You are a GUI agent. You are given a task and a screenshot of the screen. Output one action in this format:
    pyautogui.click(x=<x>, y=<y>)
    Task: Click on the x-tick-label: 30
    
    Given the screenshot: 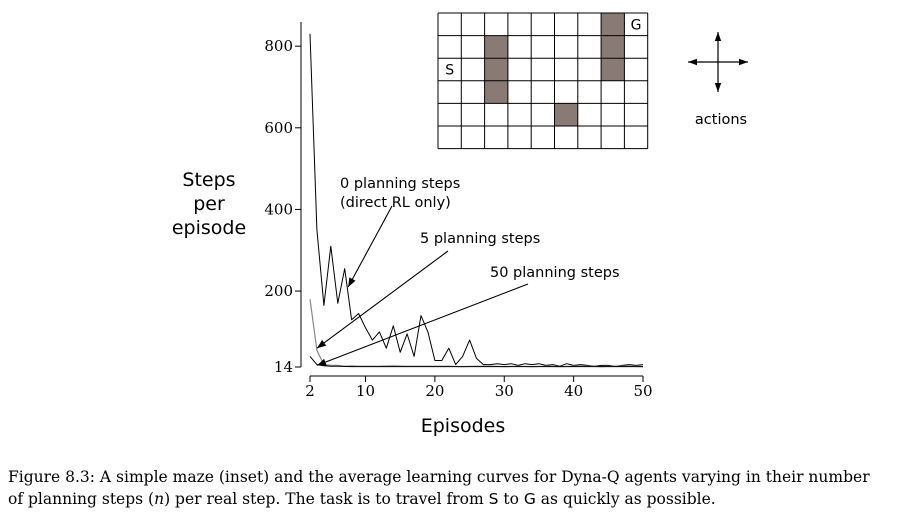 What is the action you would take?
    pyautogui.click(x=504, y=391)
    